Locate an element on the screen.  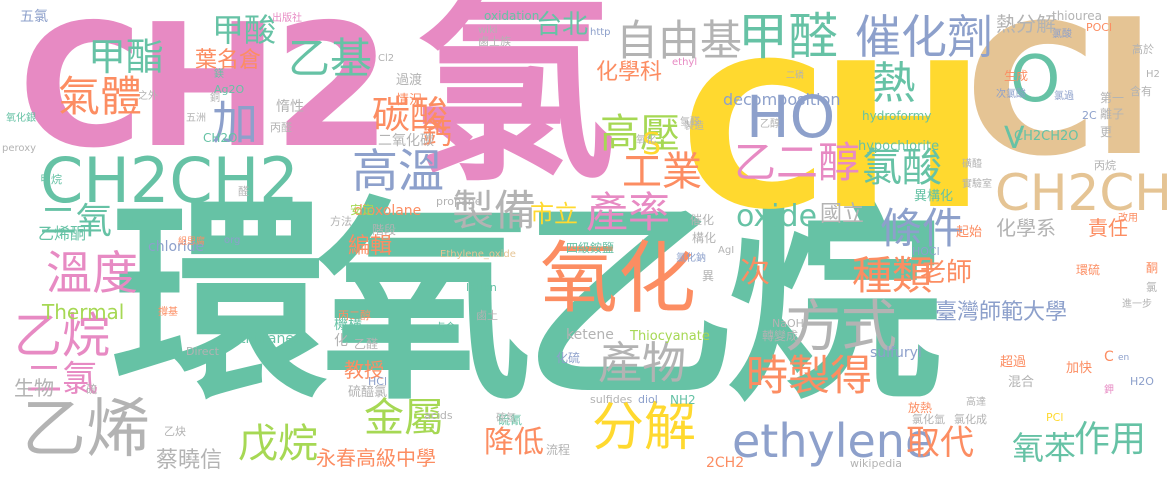
word: 硫 is located at coordinates (91, 389).